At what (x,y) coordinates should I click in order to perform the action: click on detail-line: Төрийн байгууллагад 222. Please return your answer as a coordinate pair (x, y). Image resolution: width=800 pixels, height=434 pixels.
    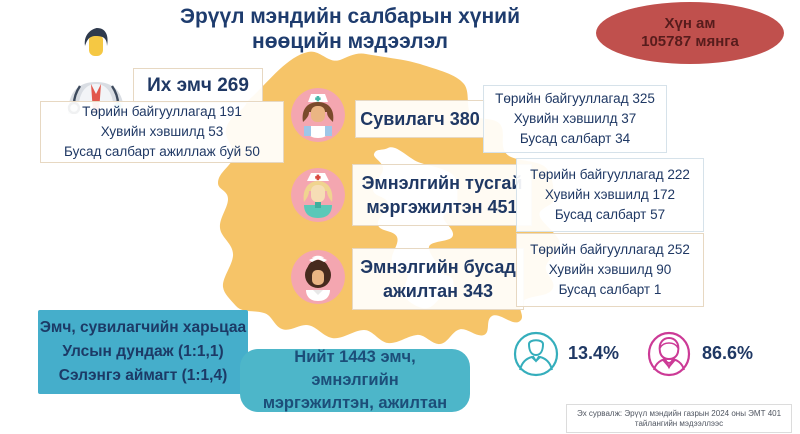
    Looking at the image, I should click on (610, 174).